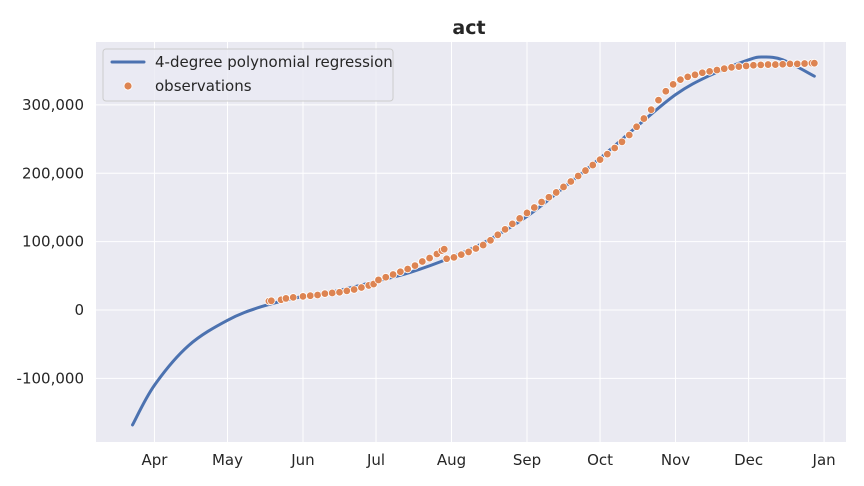 Image resolution: width=864 pixels, height=486 pixels. I want to click on legend-marker-swatch, so click(128, 86).